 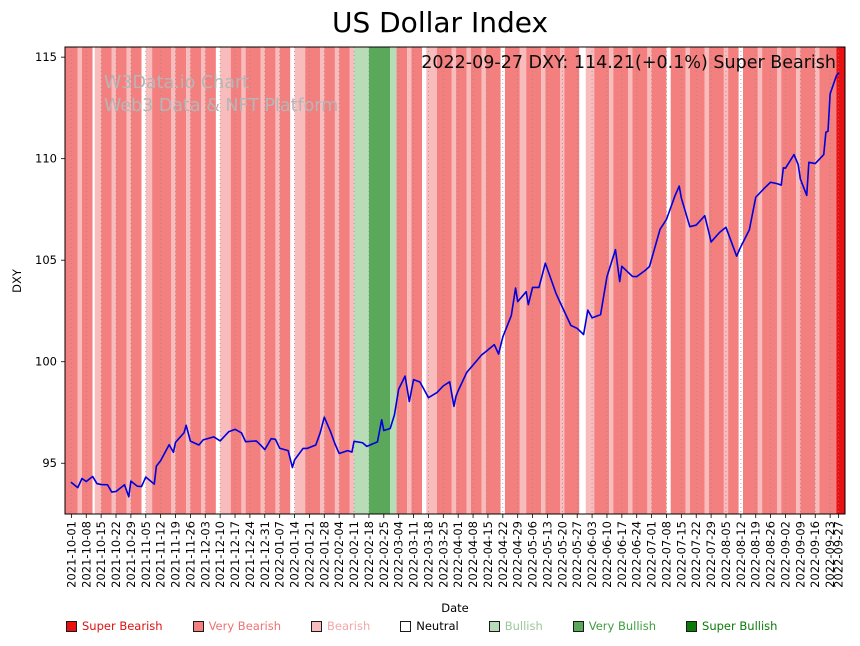 I want to click on y-tick-label: 110, so click(x=46, y=159).